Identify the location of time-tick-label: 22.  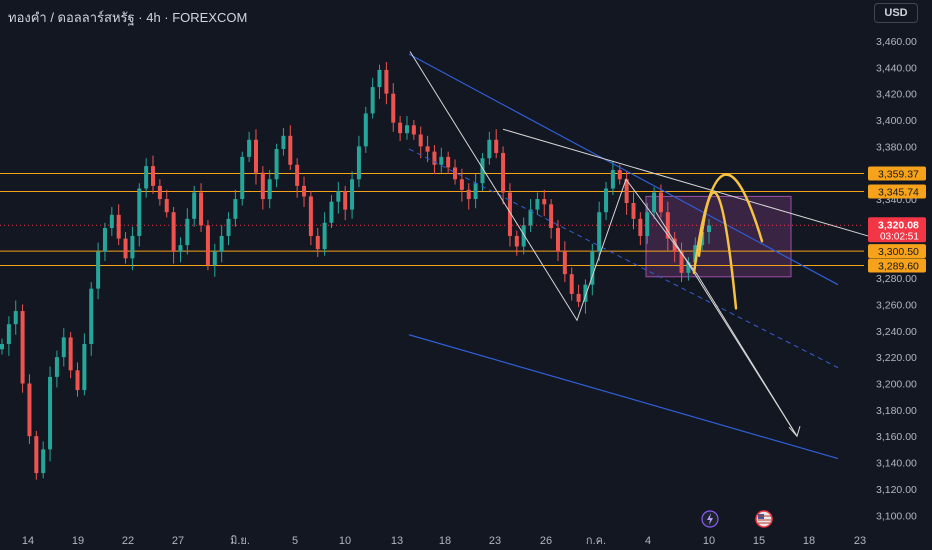
(128, 541).